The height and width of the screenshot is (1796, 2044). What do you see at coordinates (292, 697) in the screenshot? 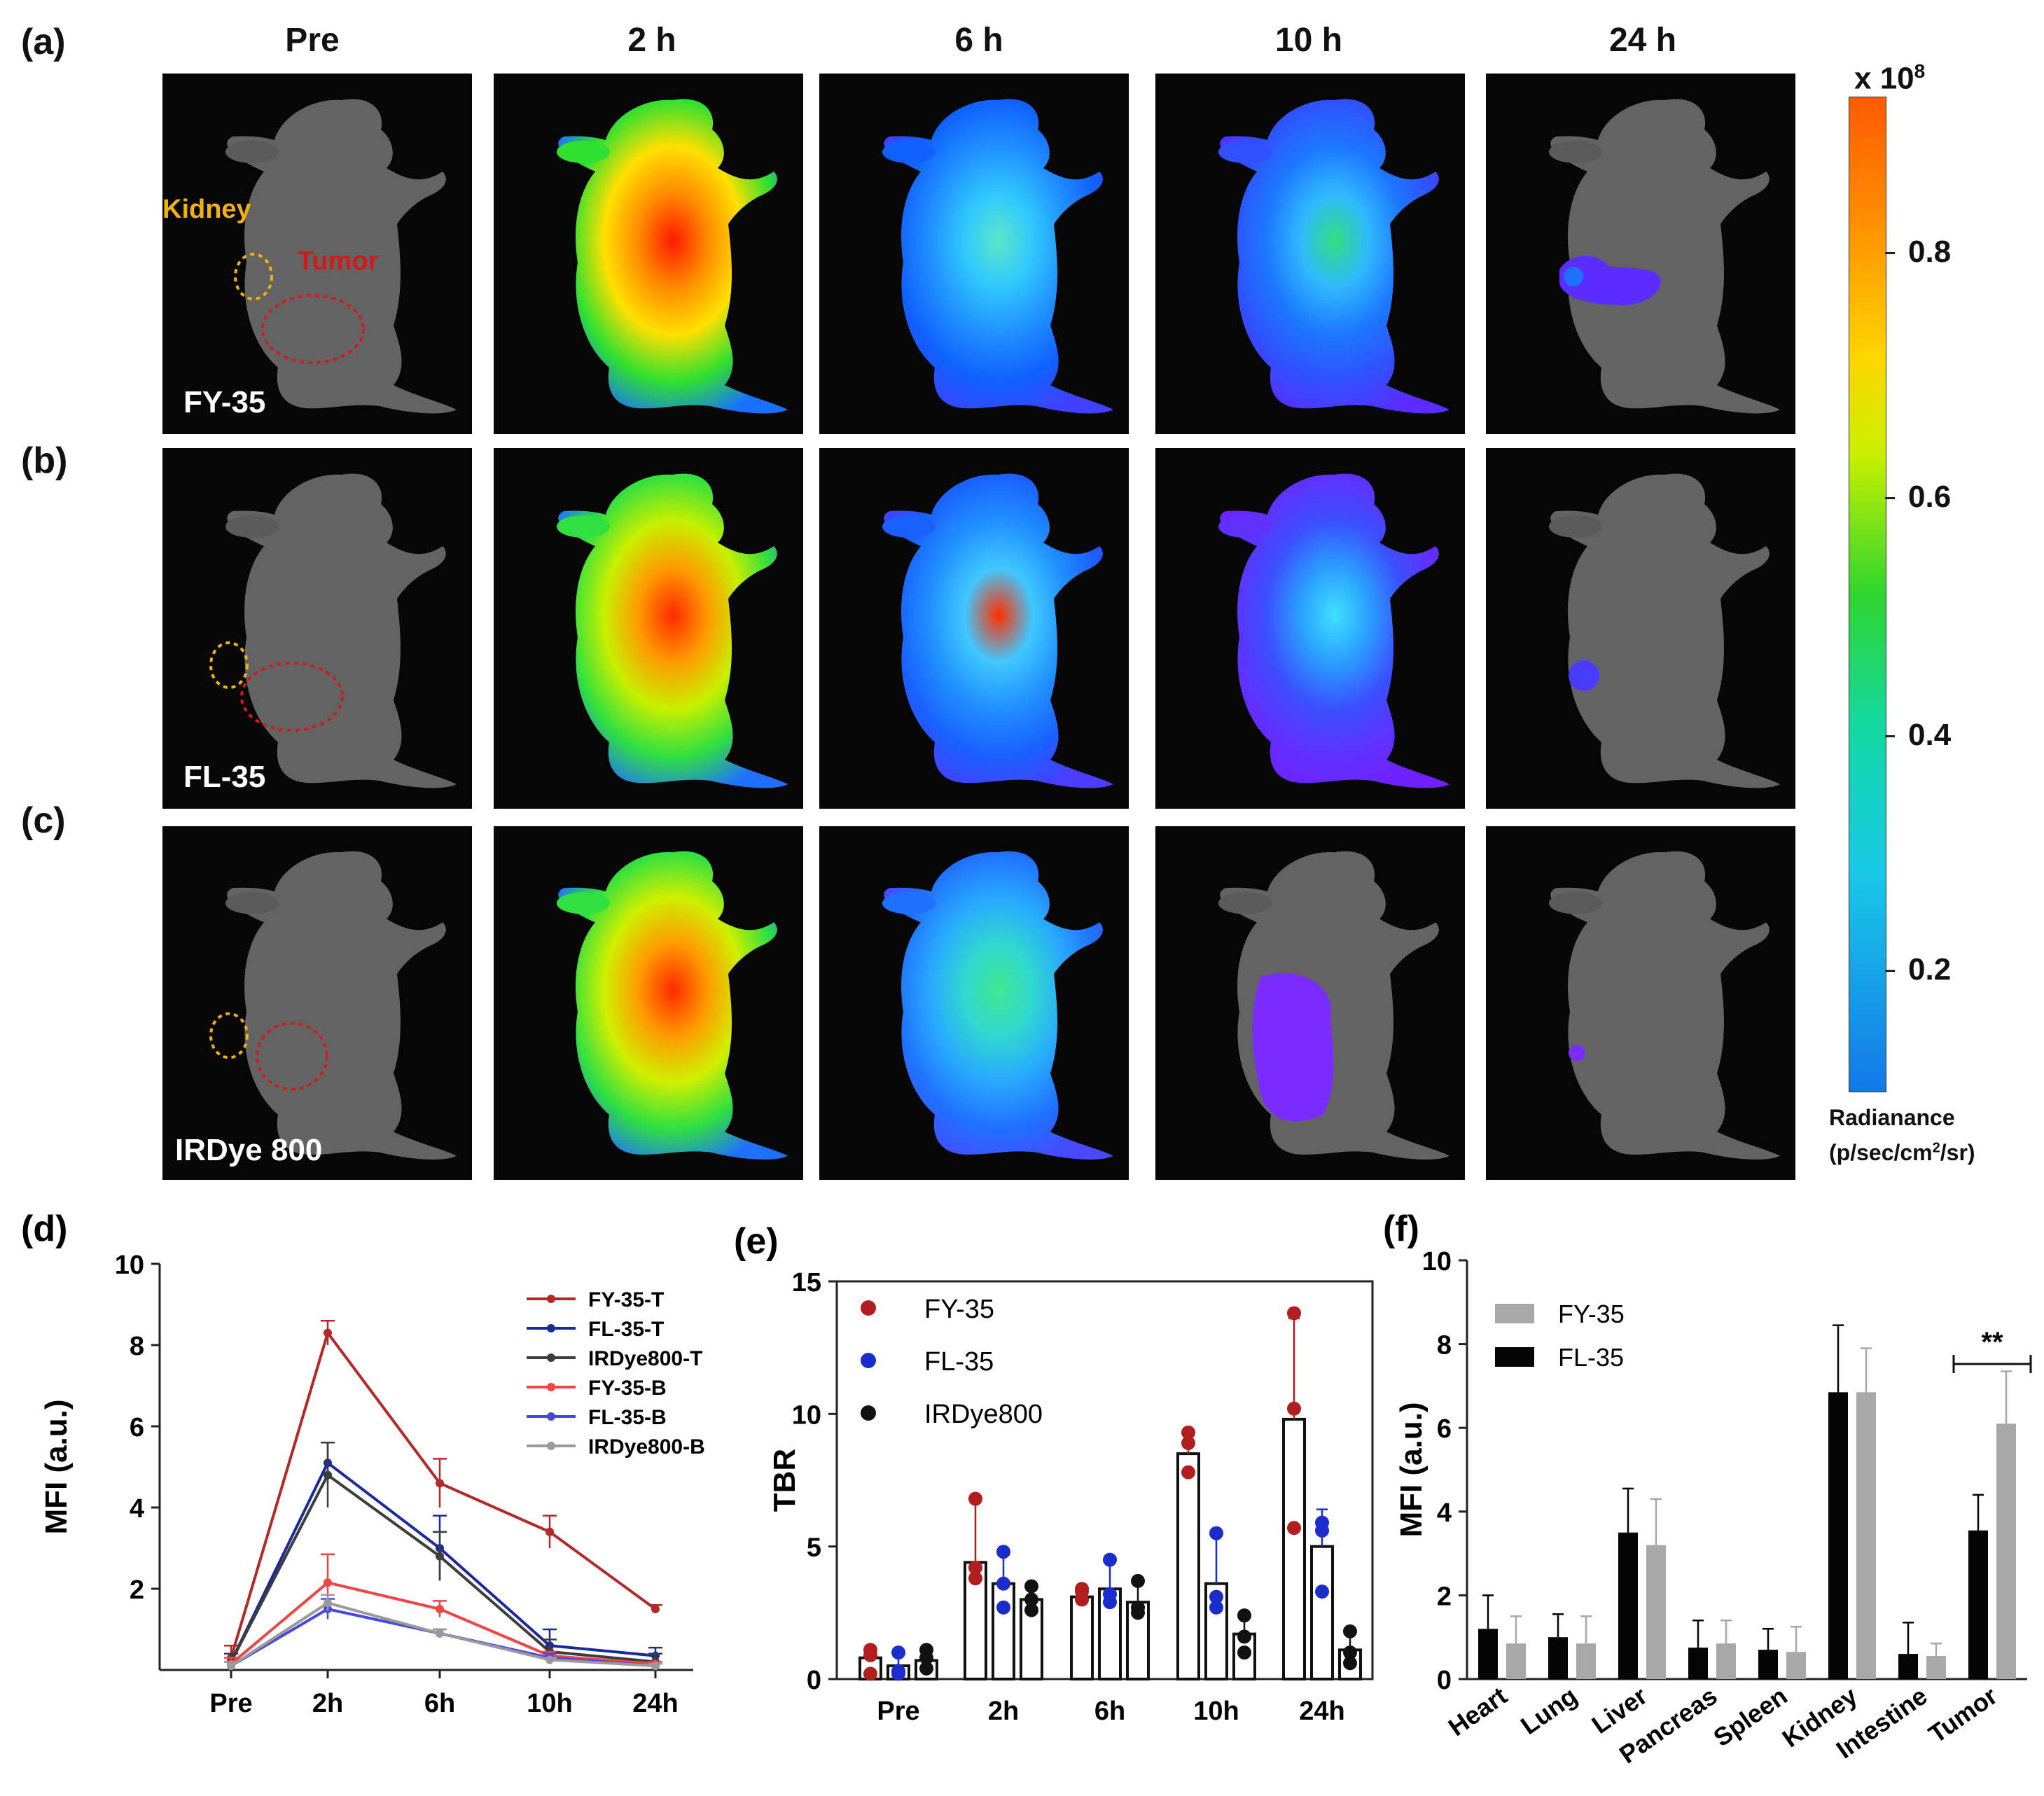
I see `tumor-roi-outline` at bounding box center [292, 697].